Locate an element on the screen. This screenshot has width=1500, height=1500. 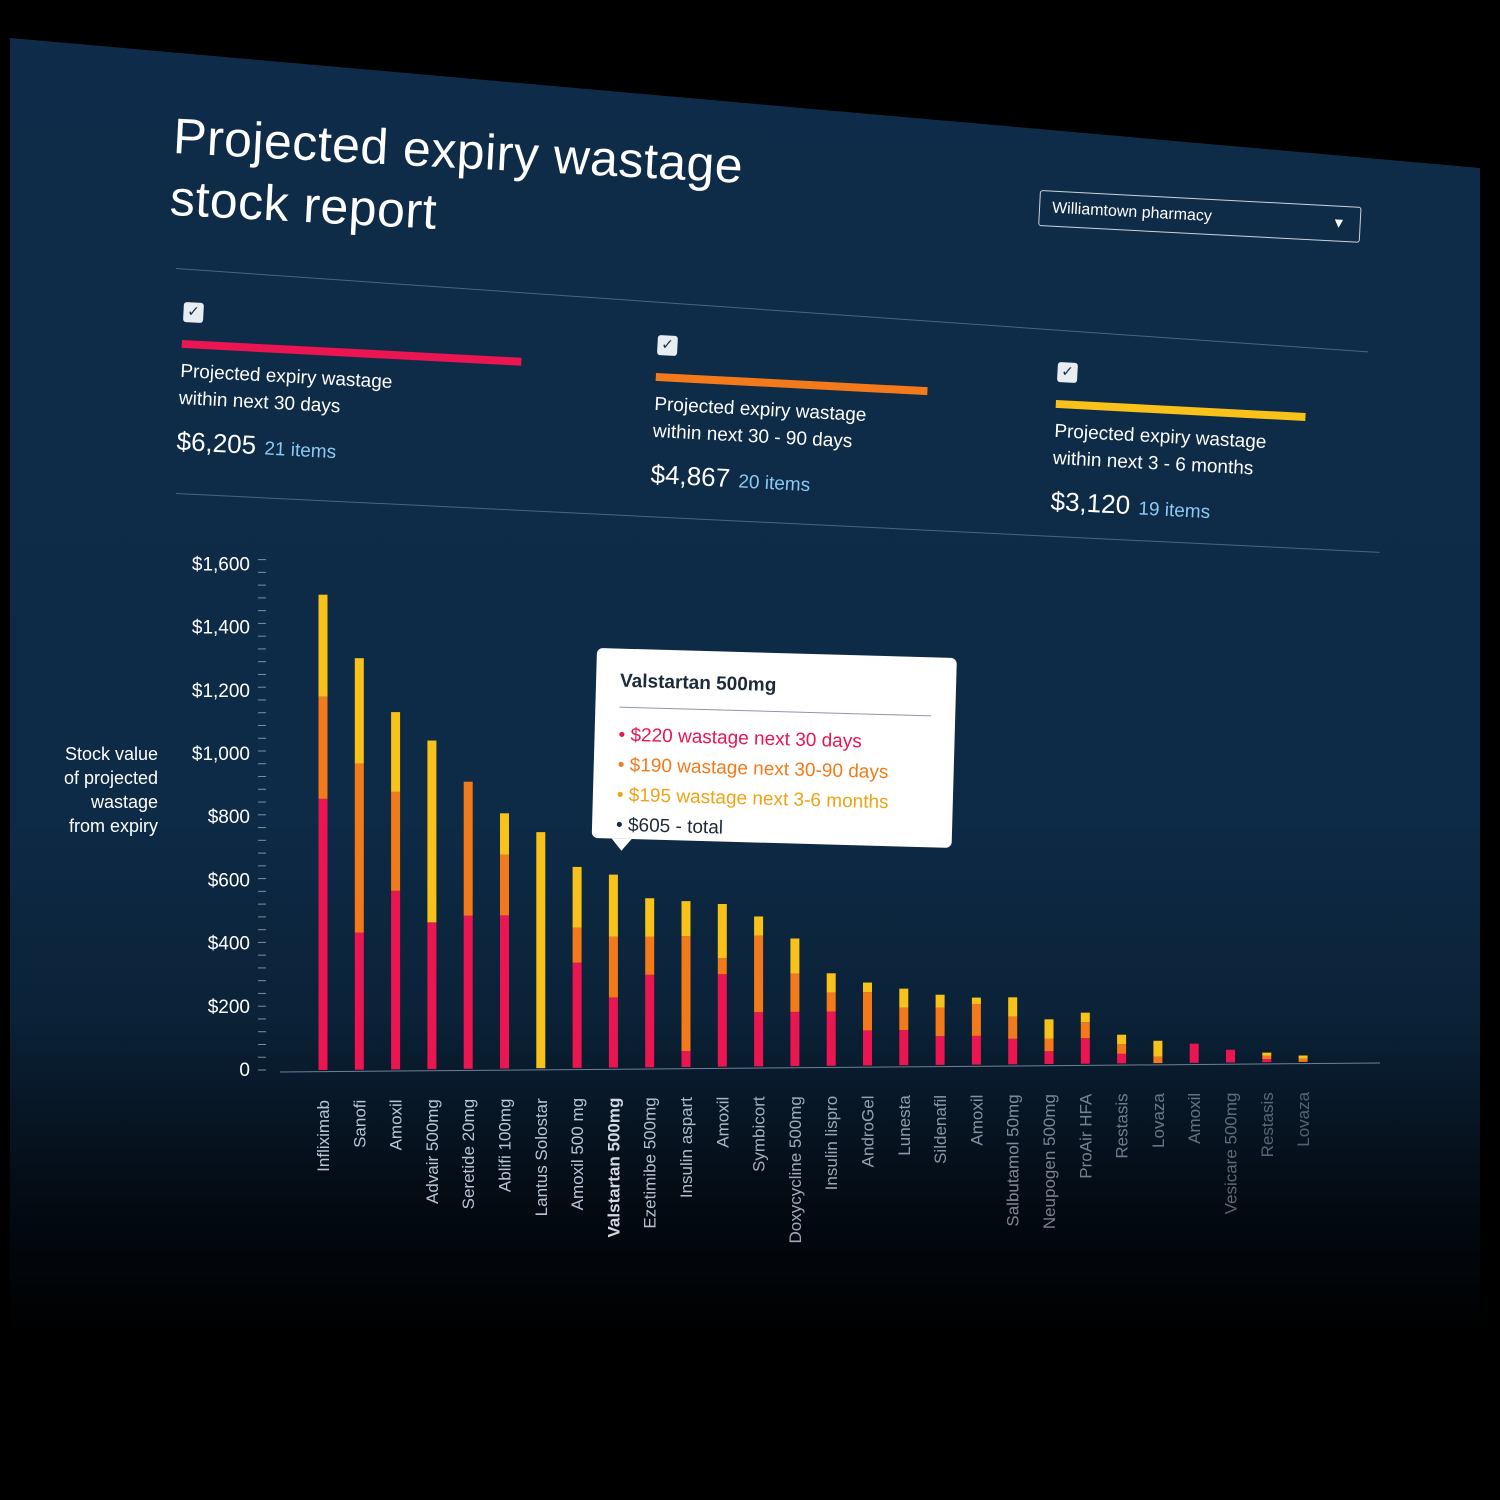
y-tick-label: $400 is located at coordinates (229, 944).